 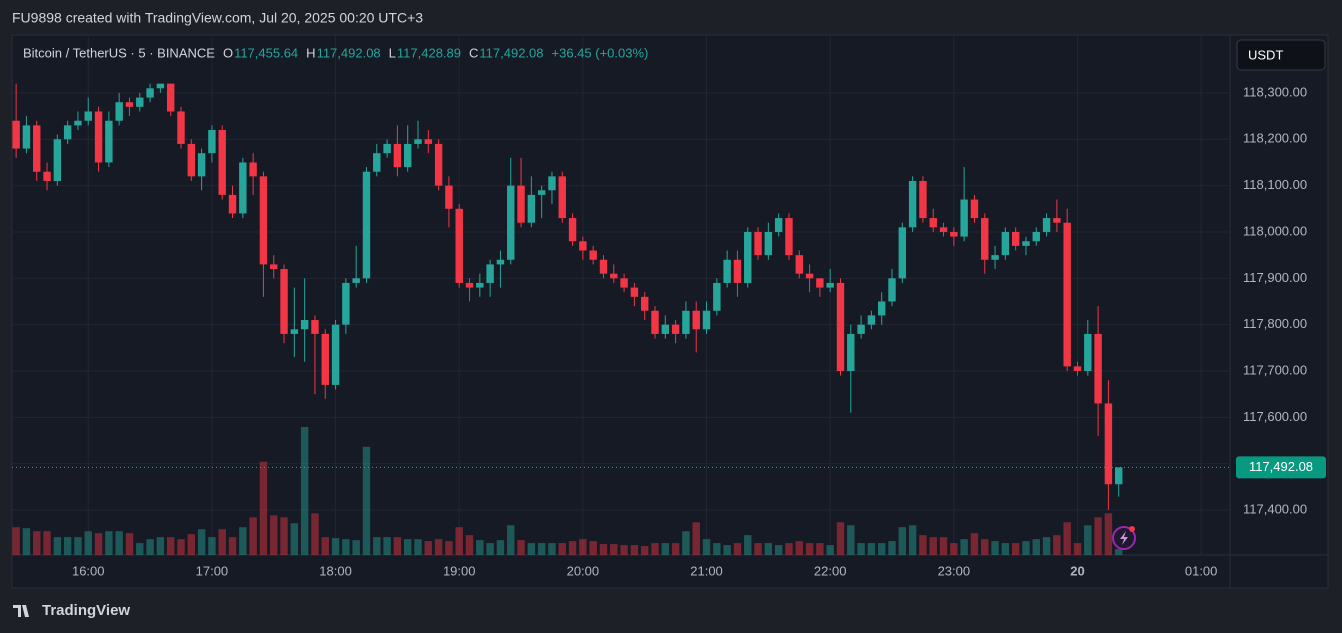 I want to click on price-change: +36.45 (+0.03%), so click(x=600, y=52).